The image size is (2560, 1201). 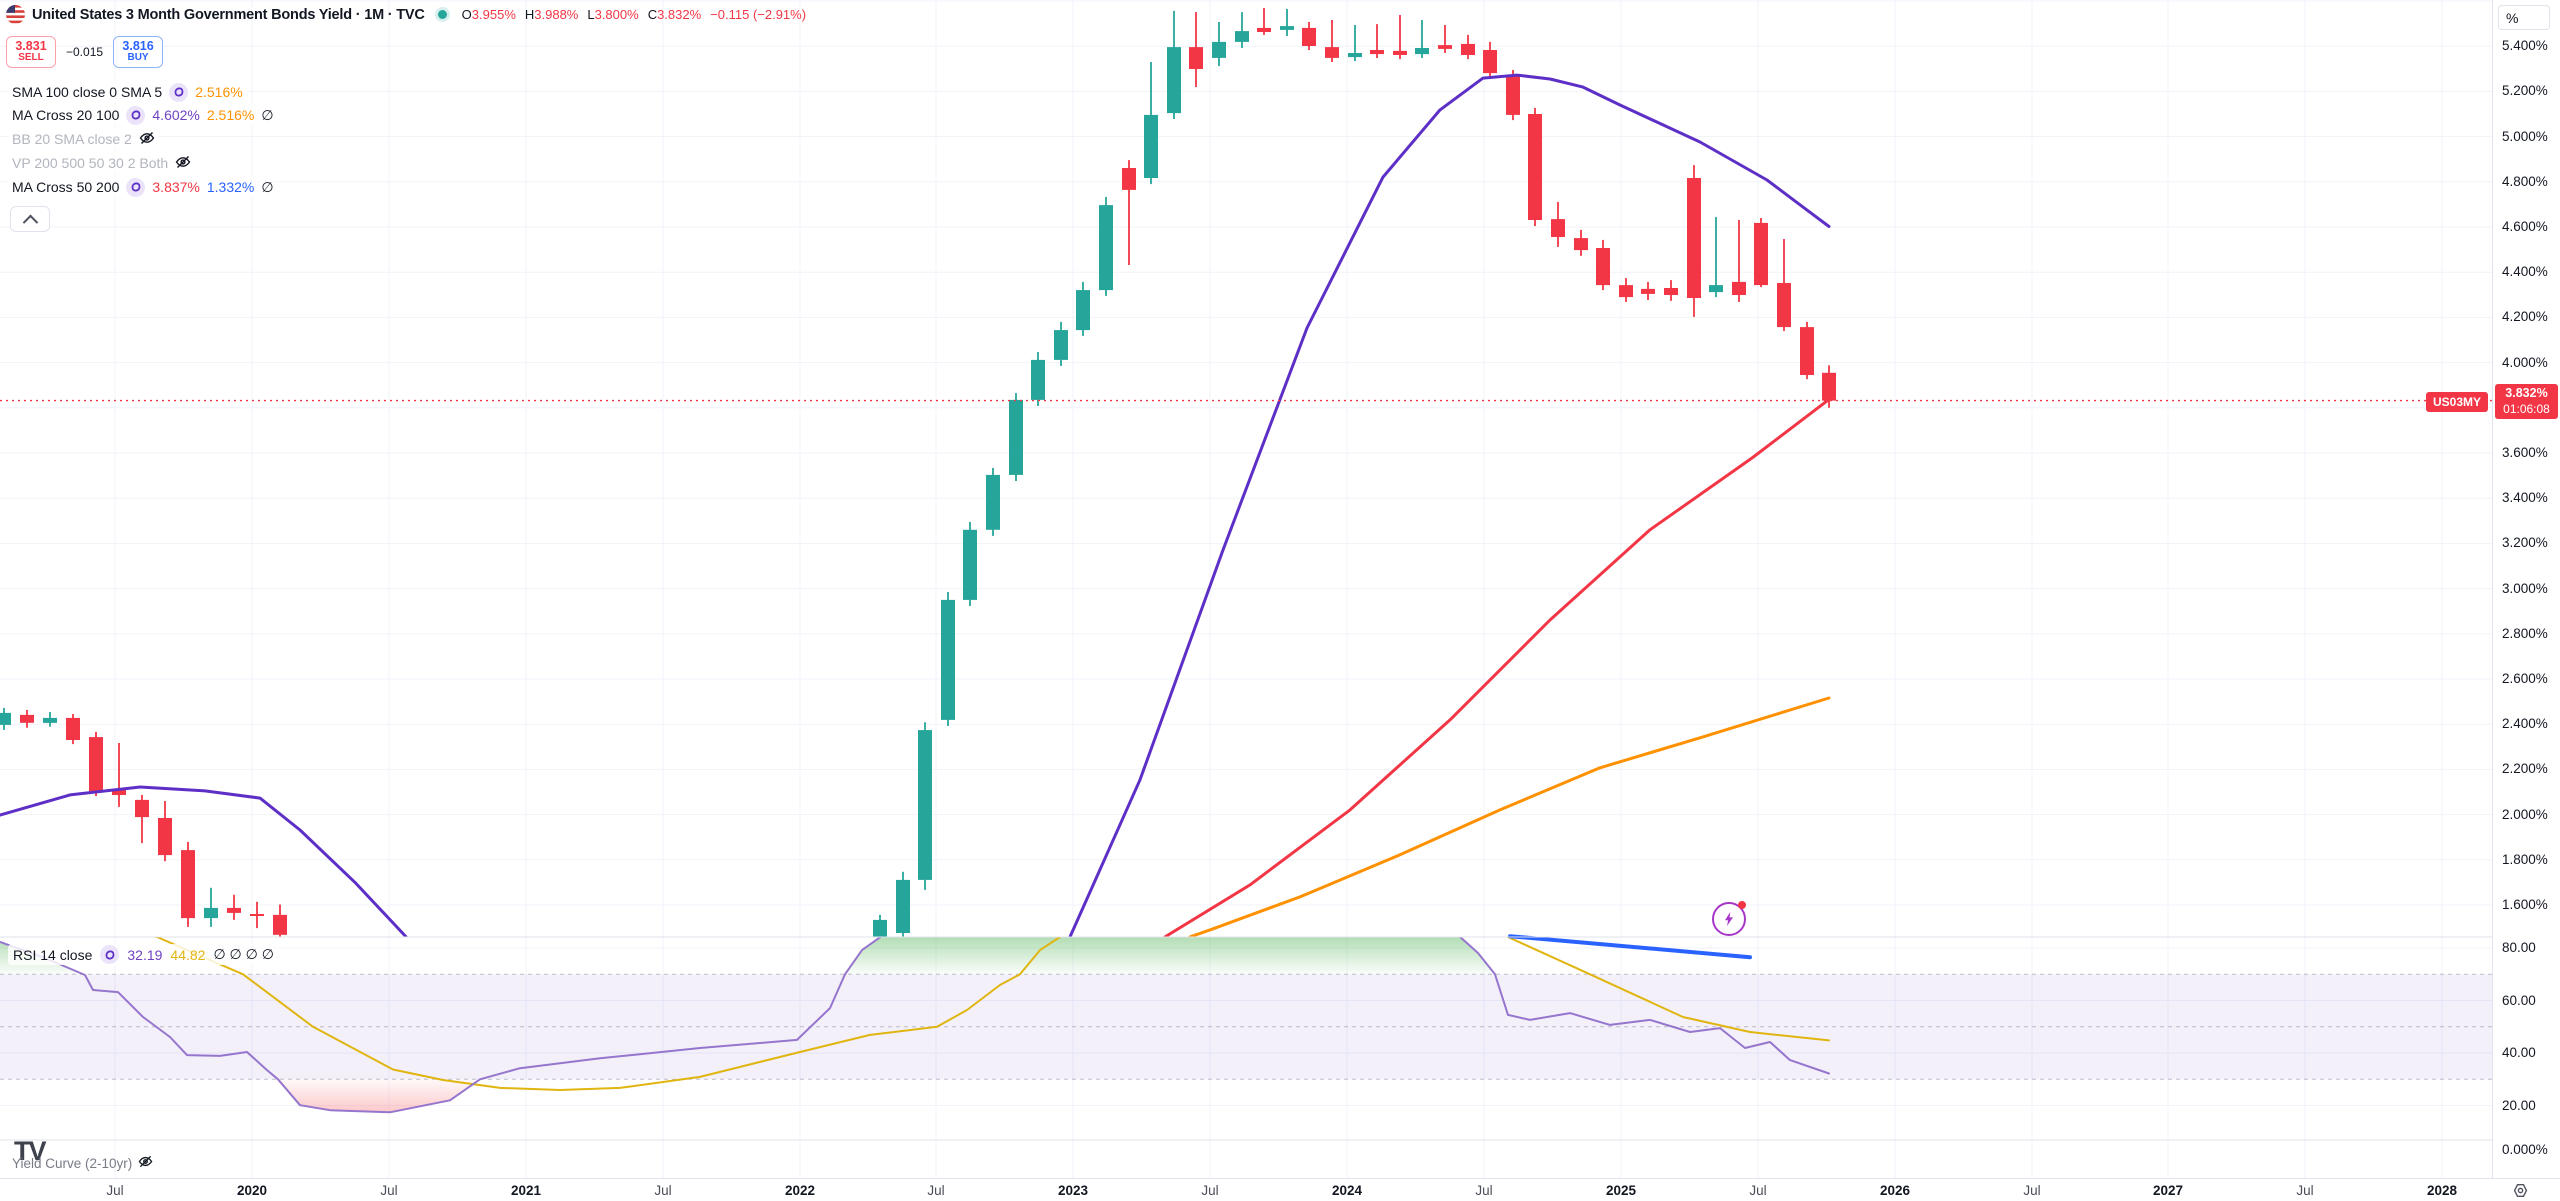 What do you see at coordinates (493, 14) in the screenshot?
I see `open-value: 3.955%` at bounding box center [493, 14].